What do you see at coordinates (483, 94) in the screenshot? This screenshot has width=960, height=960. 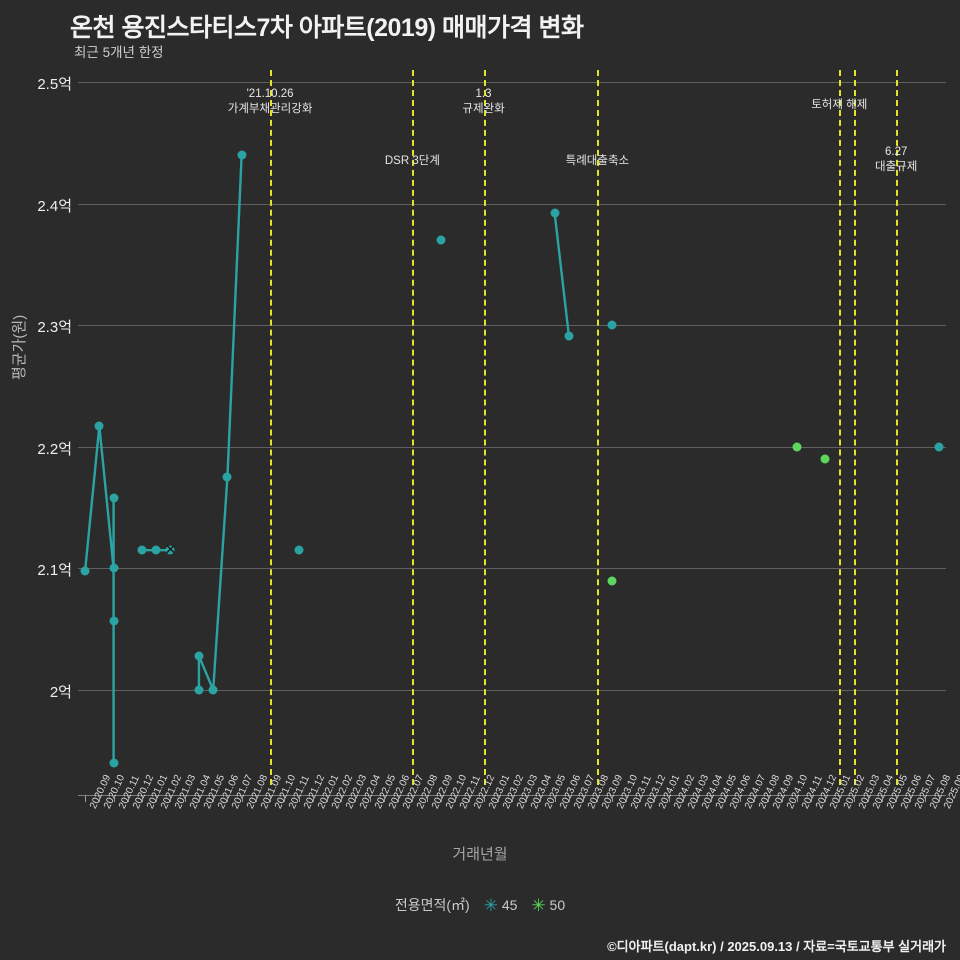 I see `annotation-date: 1.3` at bounding box center [483, 94].